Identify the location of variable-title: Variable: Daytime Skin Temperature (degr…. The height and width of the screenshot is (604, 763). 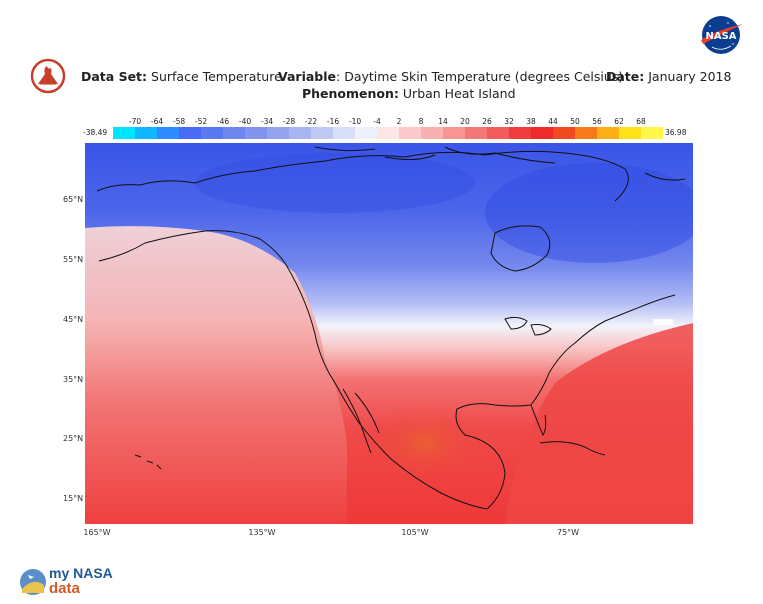
(450, 76).